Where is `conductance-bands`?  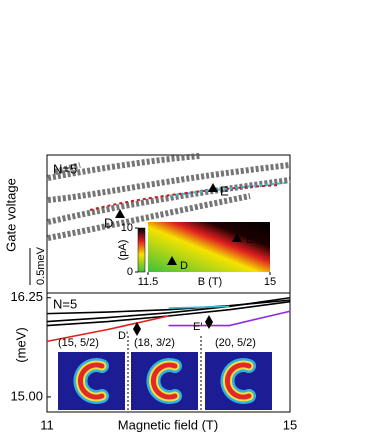
conductance-bands is located at coordinates (169, 197).